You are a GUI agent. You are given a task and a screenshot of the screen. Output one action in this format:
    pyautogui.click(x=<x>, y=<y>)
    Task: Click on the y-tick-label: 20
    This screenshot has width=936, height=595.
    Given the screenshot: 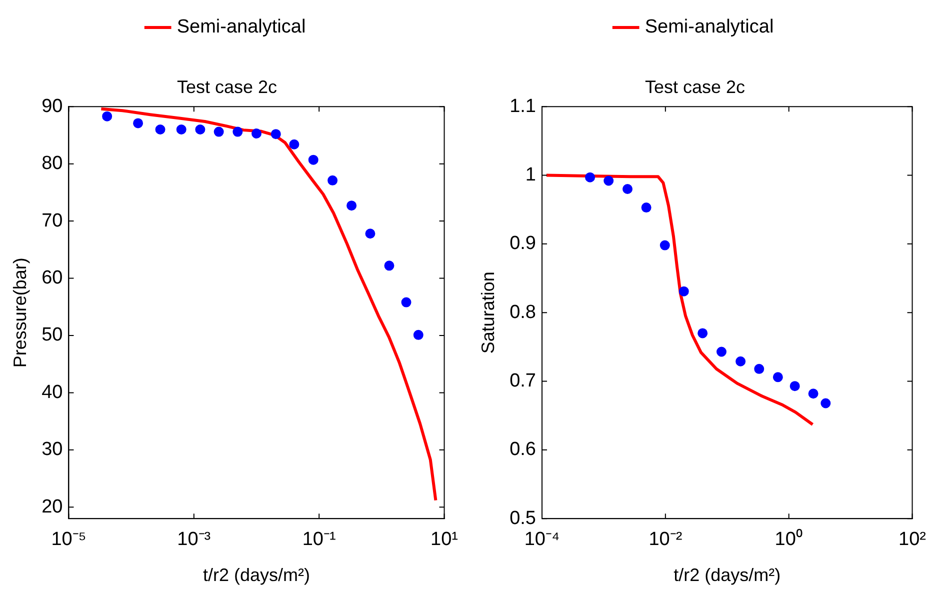 What is the action you would take?
    pyautogui.click(x=52, y=507)
    